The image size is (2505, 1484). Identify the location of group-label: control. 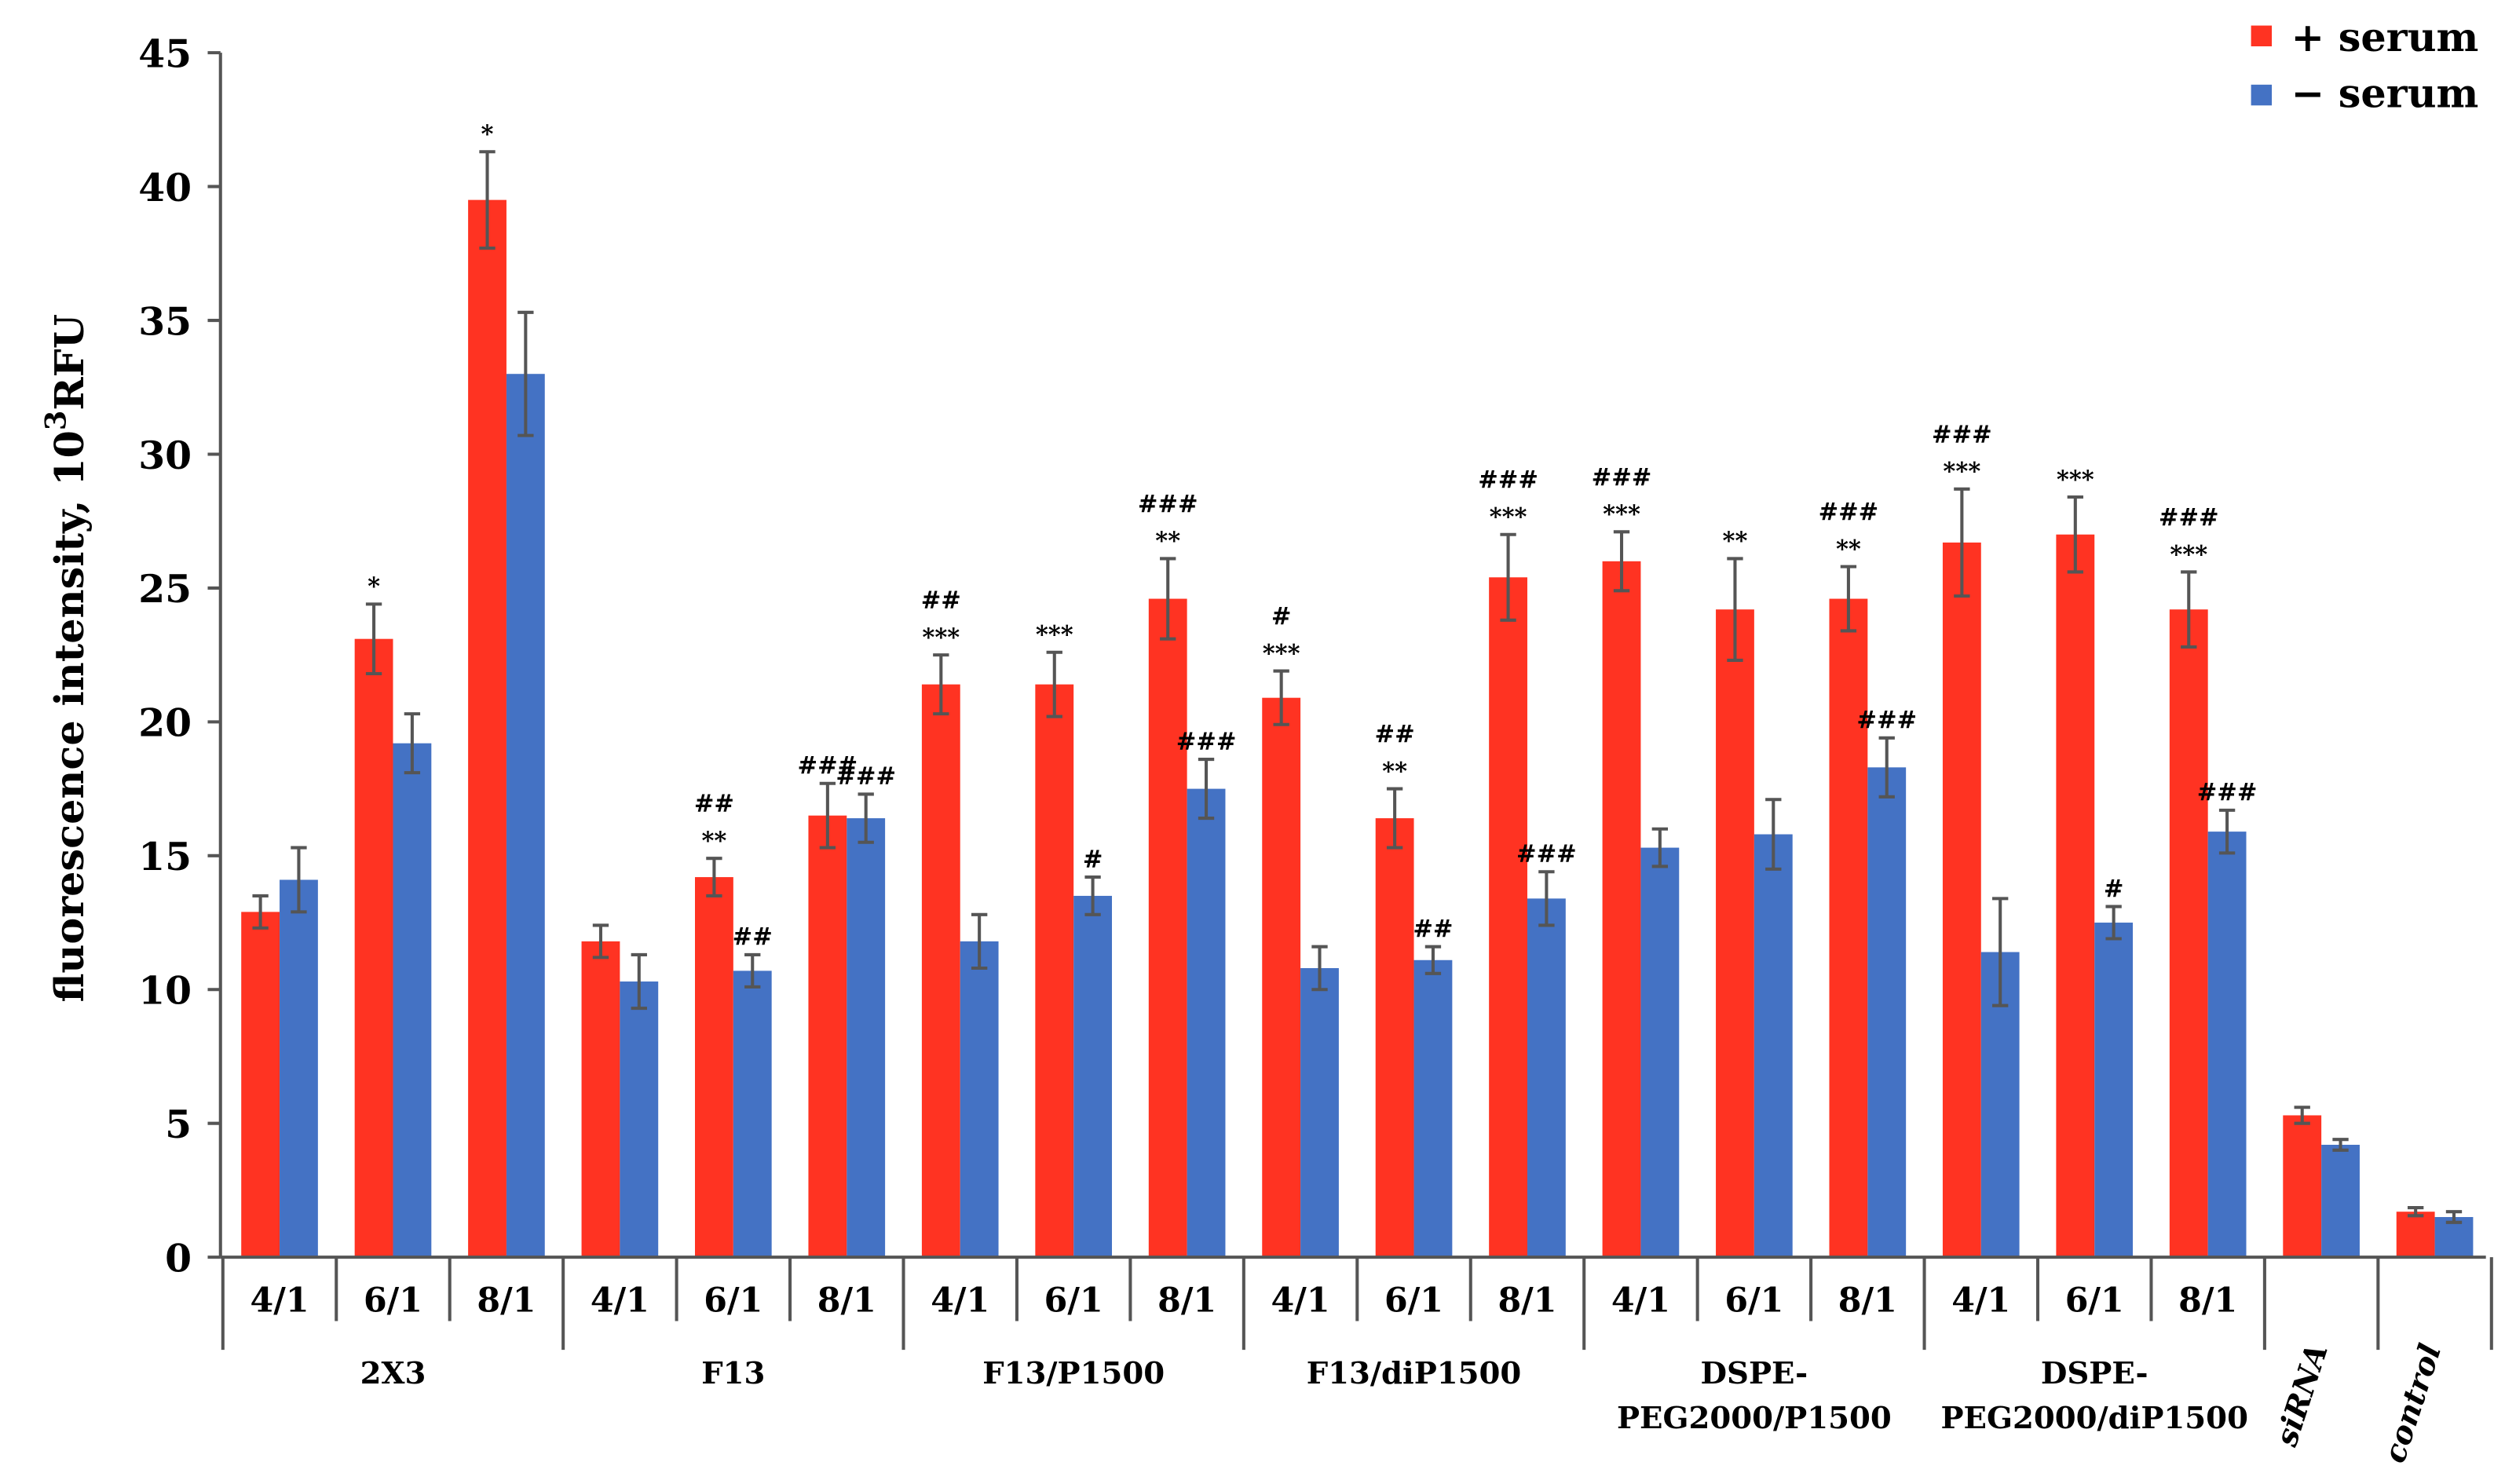
(2412, 1403).